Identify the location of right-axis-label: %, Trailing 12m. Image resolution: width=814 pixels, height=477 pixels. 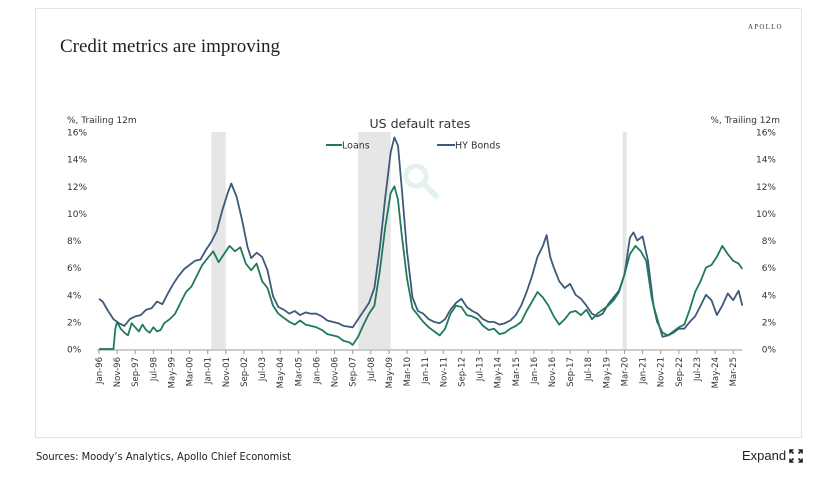
(745, 121).